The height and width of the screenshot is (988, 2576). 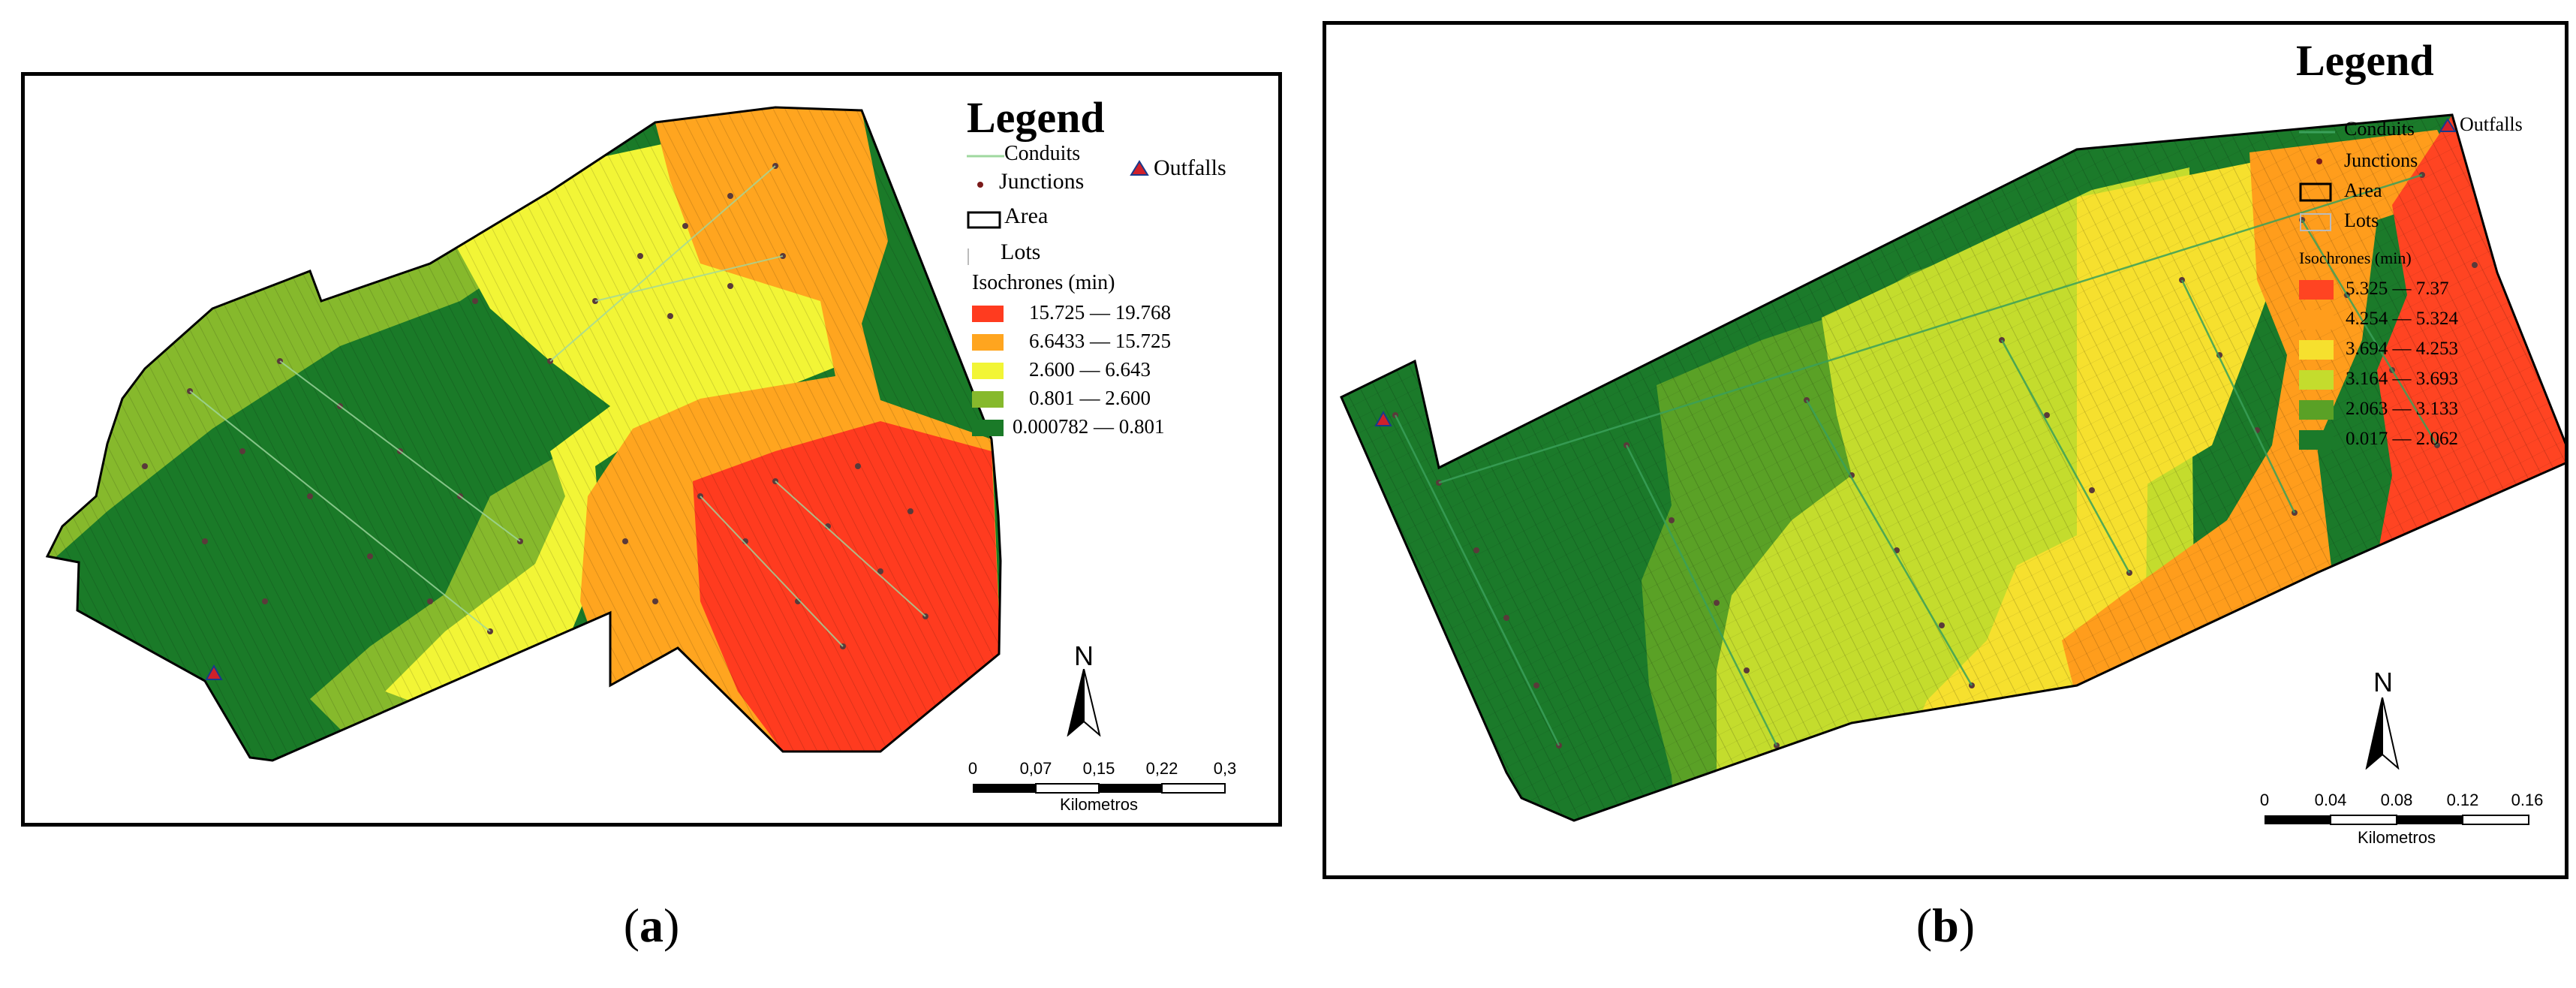 I want to click on caption-b-letter: b, so click(x=1945, y=925).